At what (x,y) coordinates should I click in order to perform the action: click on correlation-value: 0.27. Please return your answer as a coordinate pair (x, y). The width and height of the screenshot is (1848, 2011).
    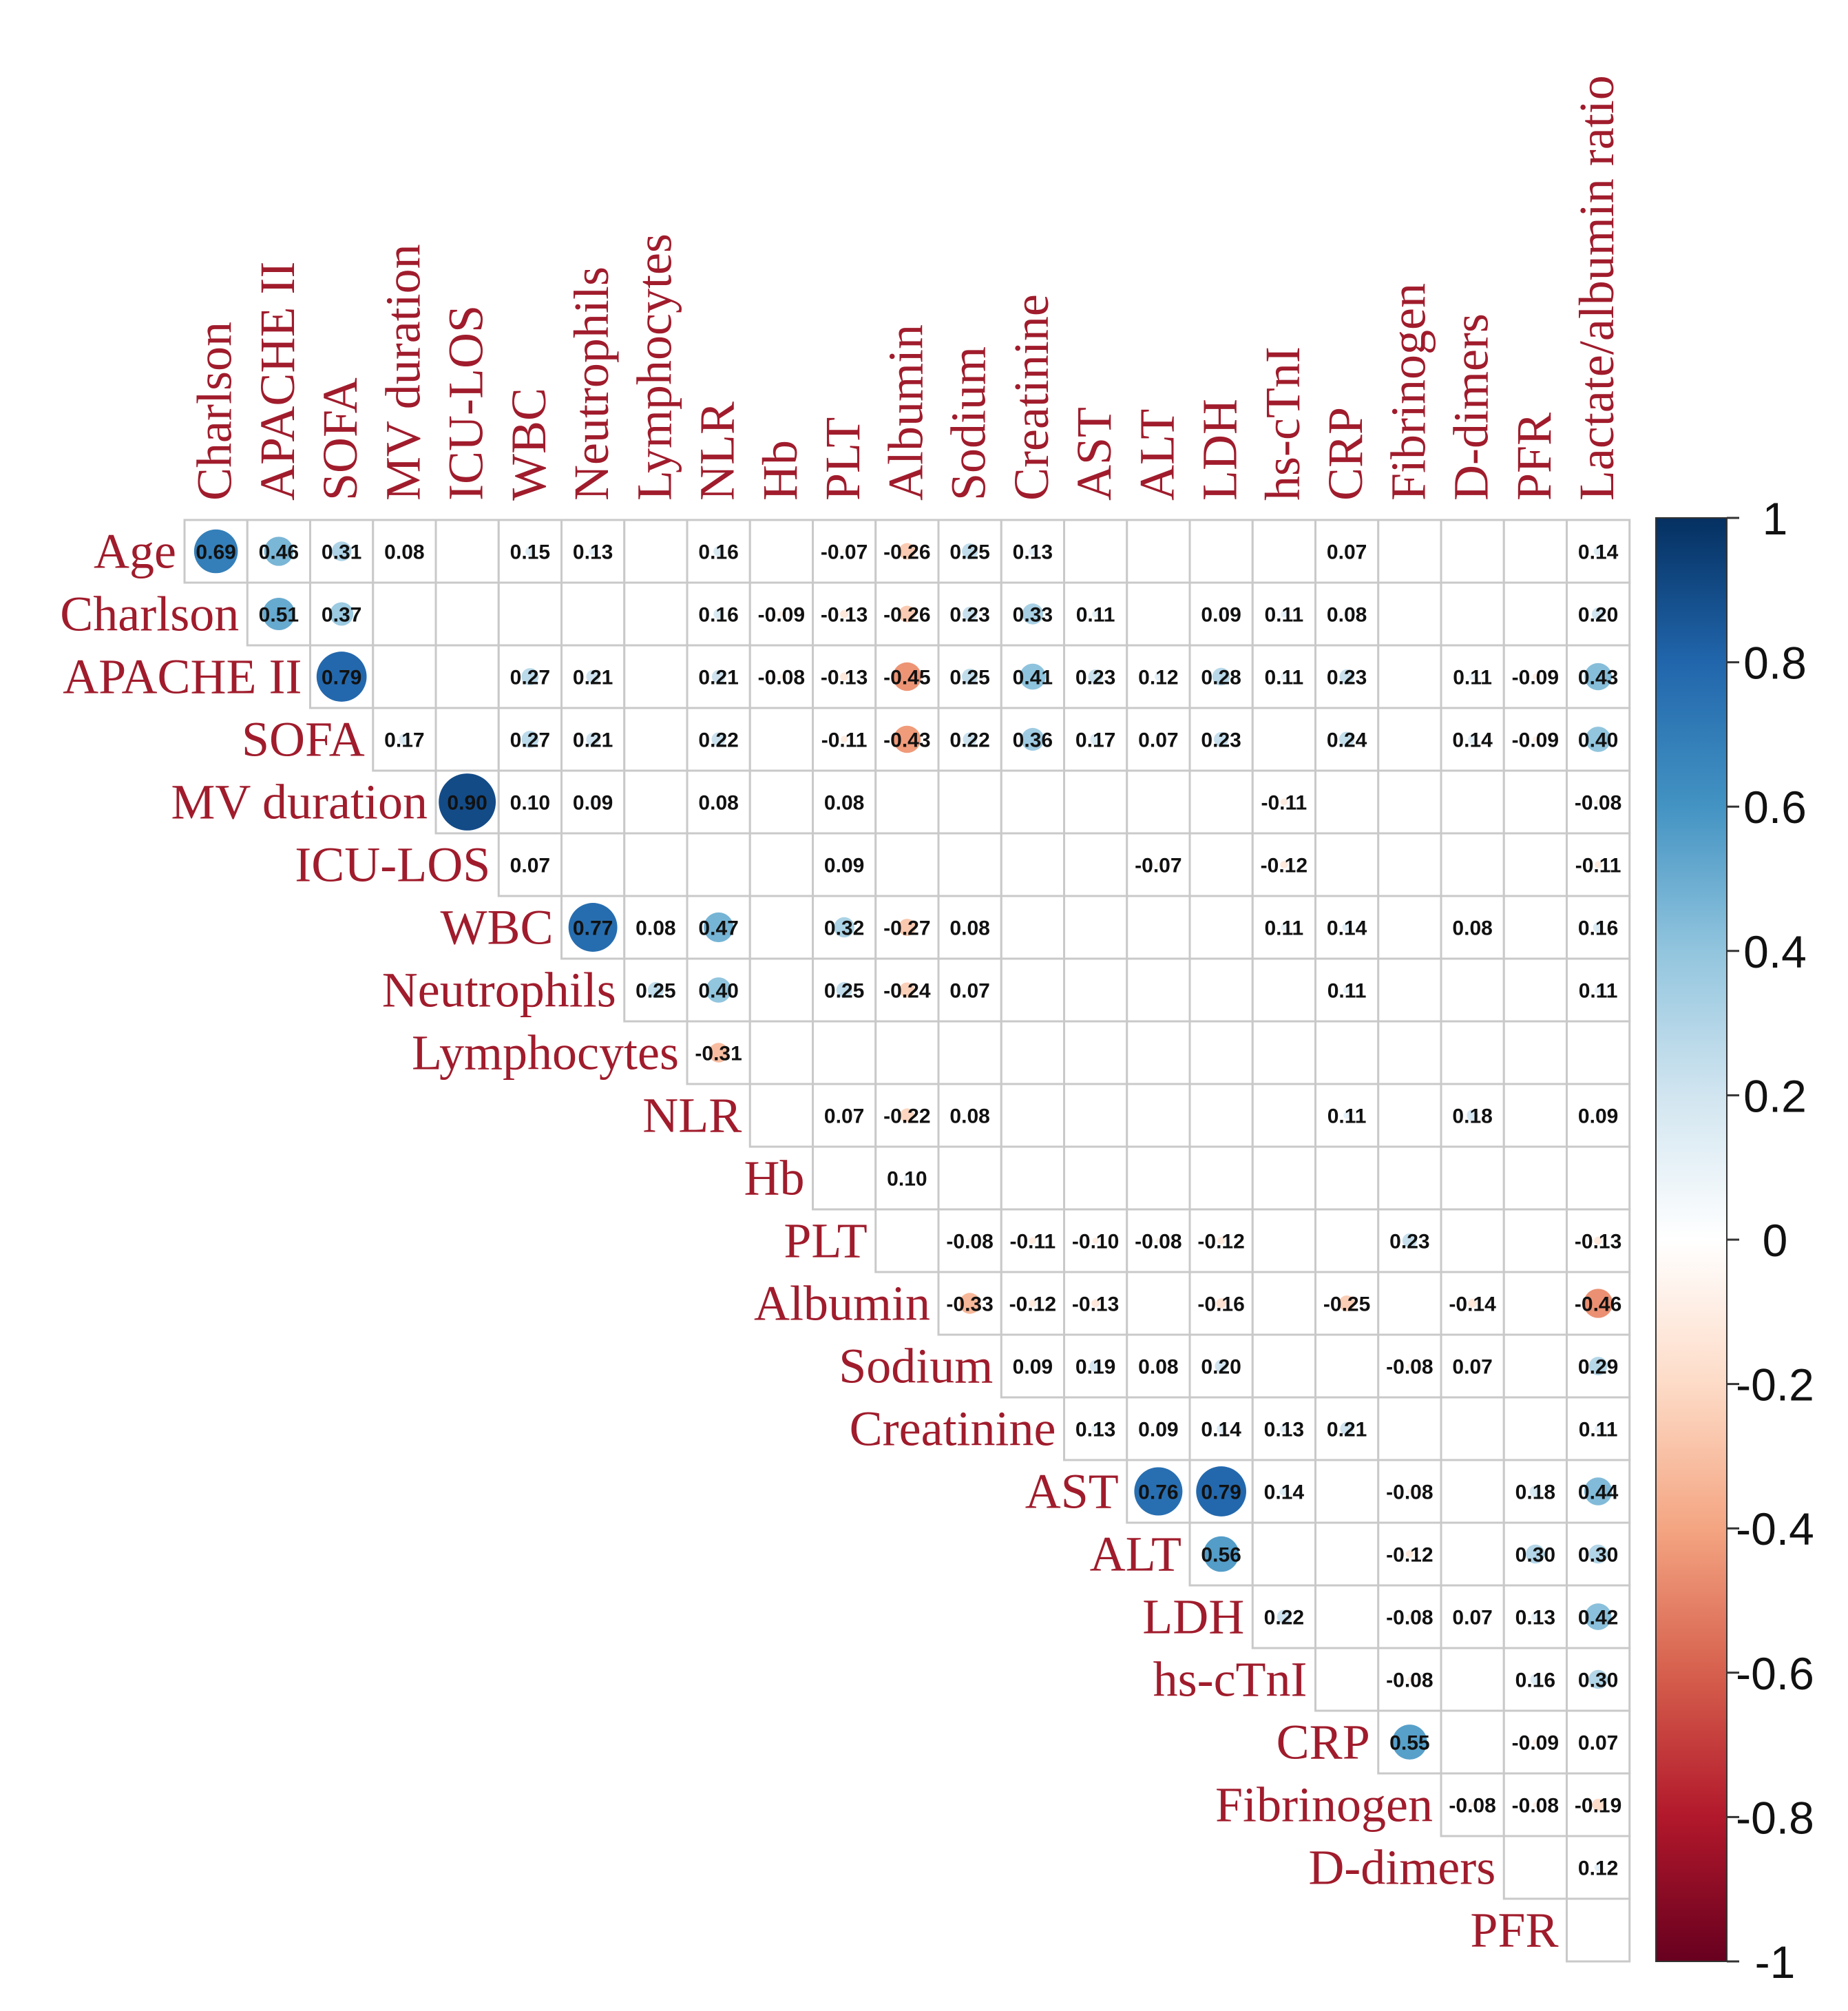
    Looking at the image, I should click on (530, 678).